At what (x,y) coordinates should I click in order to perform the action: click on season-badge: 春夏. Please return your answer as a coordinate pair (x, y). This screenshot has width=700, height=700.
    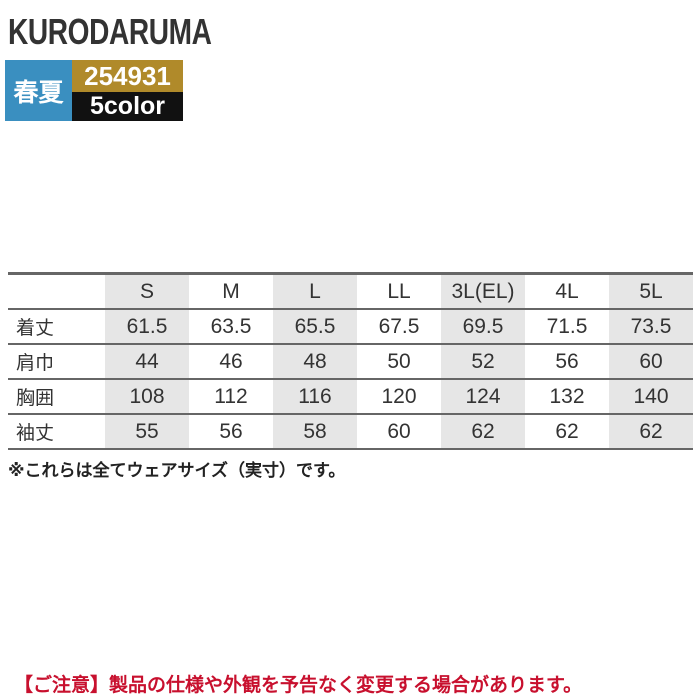
    Looking at the image, I should click on (38, 90).